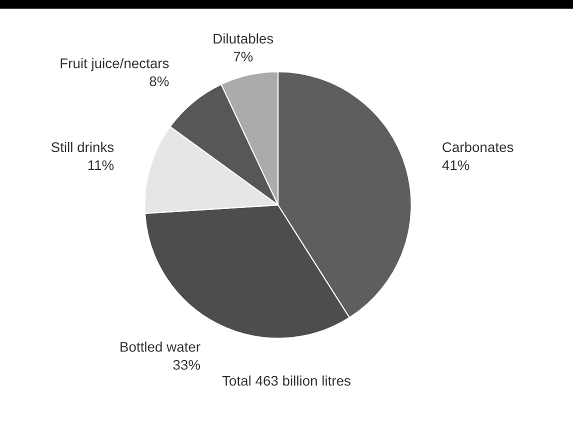 This screenshot has width=573, height=428. I want to click on text: Total 463 billion litres, so click(286, 381).